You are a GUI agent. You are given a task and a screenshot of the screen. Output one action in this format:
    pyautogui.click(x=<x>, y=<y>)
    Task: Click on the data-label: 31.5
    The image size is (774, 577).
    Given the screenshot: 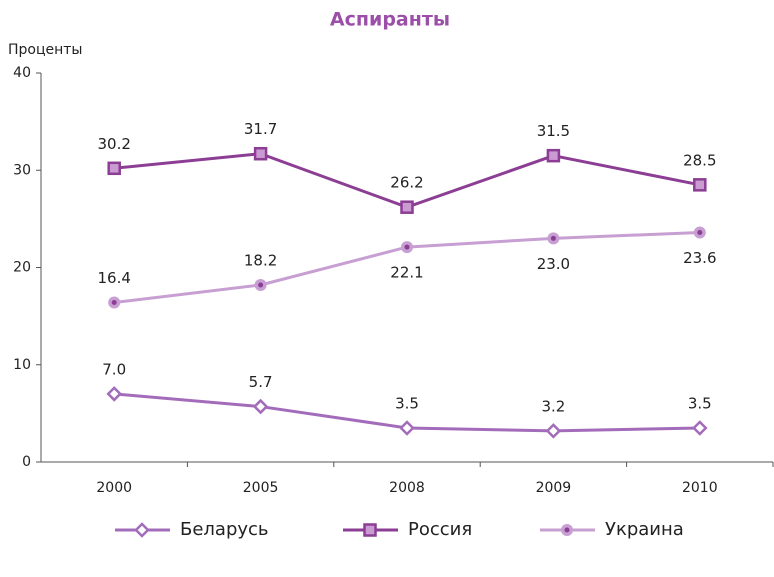 What is the action you would take?
    pyautogui.click(x=553, y=131)
    